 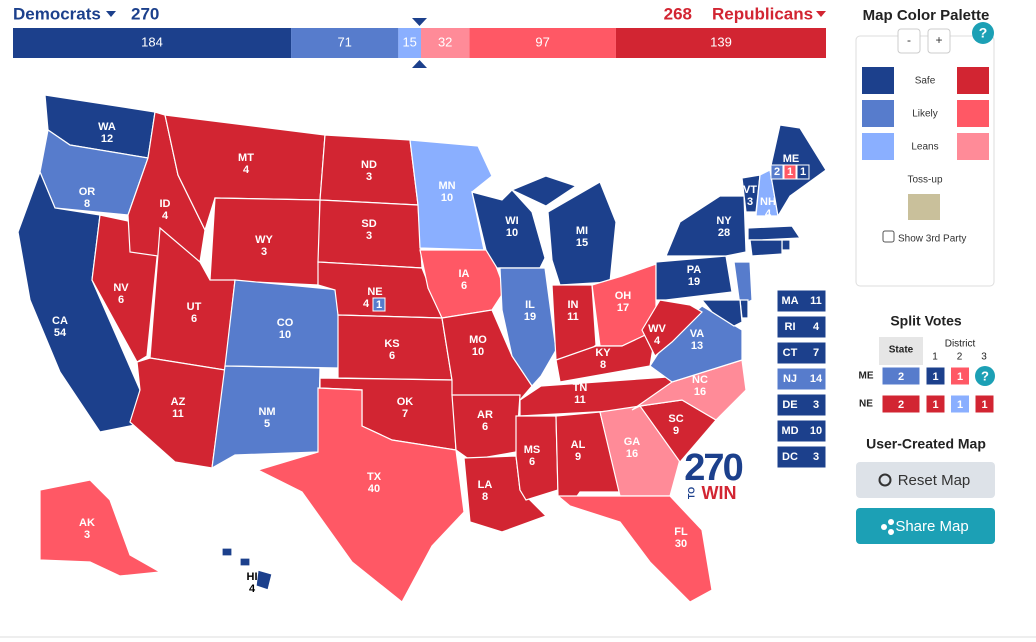 I want to click on small-state-votes: 3, so click(x=816, y=405).